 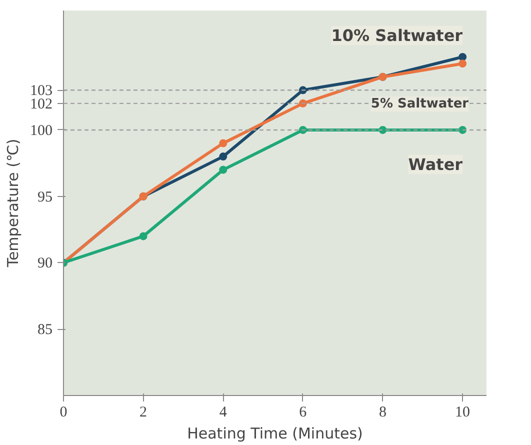 What do you see at coordinates (45, 330) in the screenshot?
I see `y-tick-label: 85` at bounding box center [45, 330].